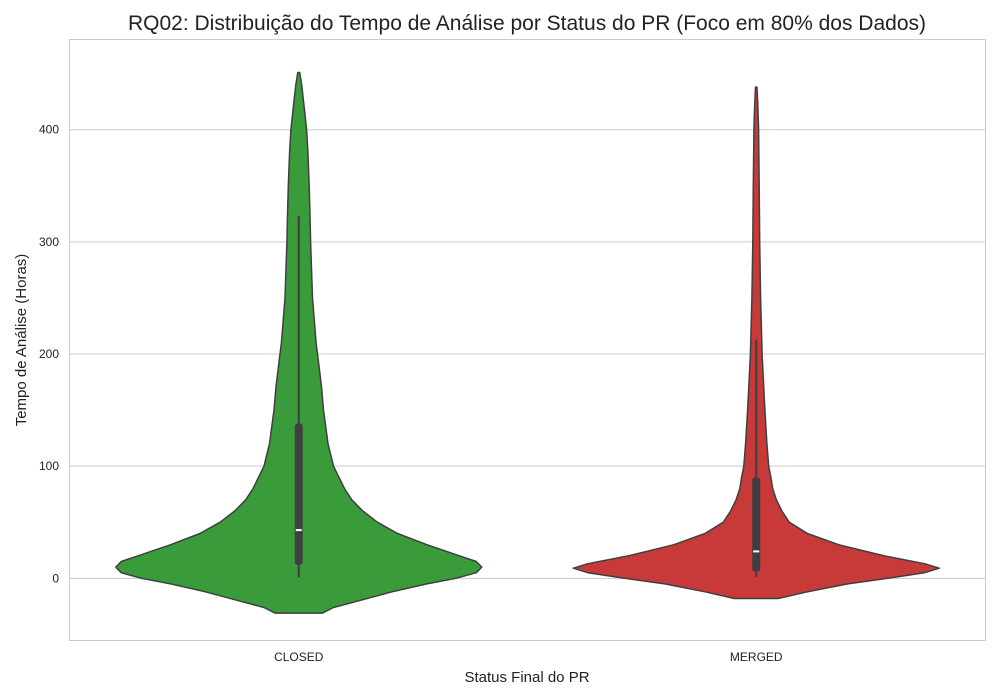 This screenshot has width=1000, height=700. What do you see at coordinates (756, 524) in the screenshot?
I see `iqr-box-merged` at bounding box center [756, 524].